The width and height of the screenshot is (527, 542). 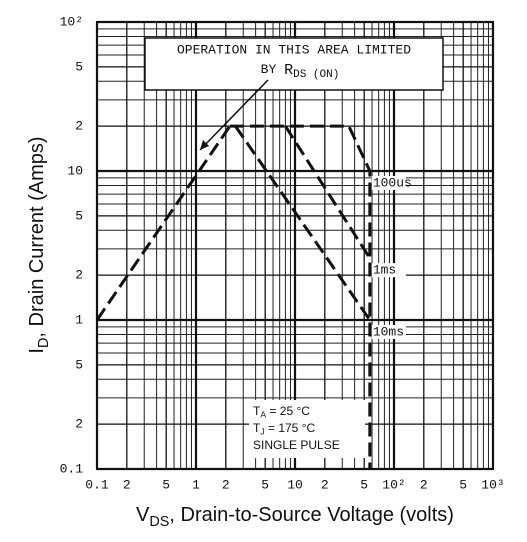 I want to click on condition-text-main: SINGLE PULSE, so click(x=296, y=445).